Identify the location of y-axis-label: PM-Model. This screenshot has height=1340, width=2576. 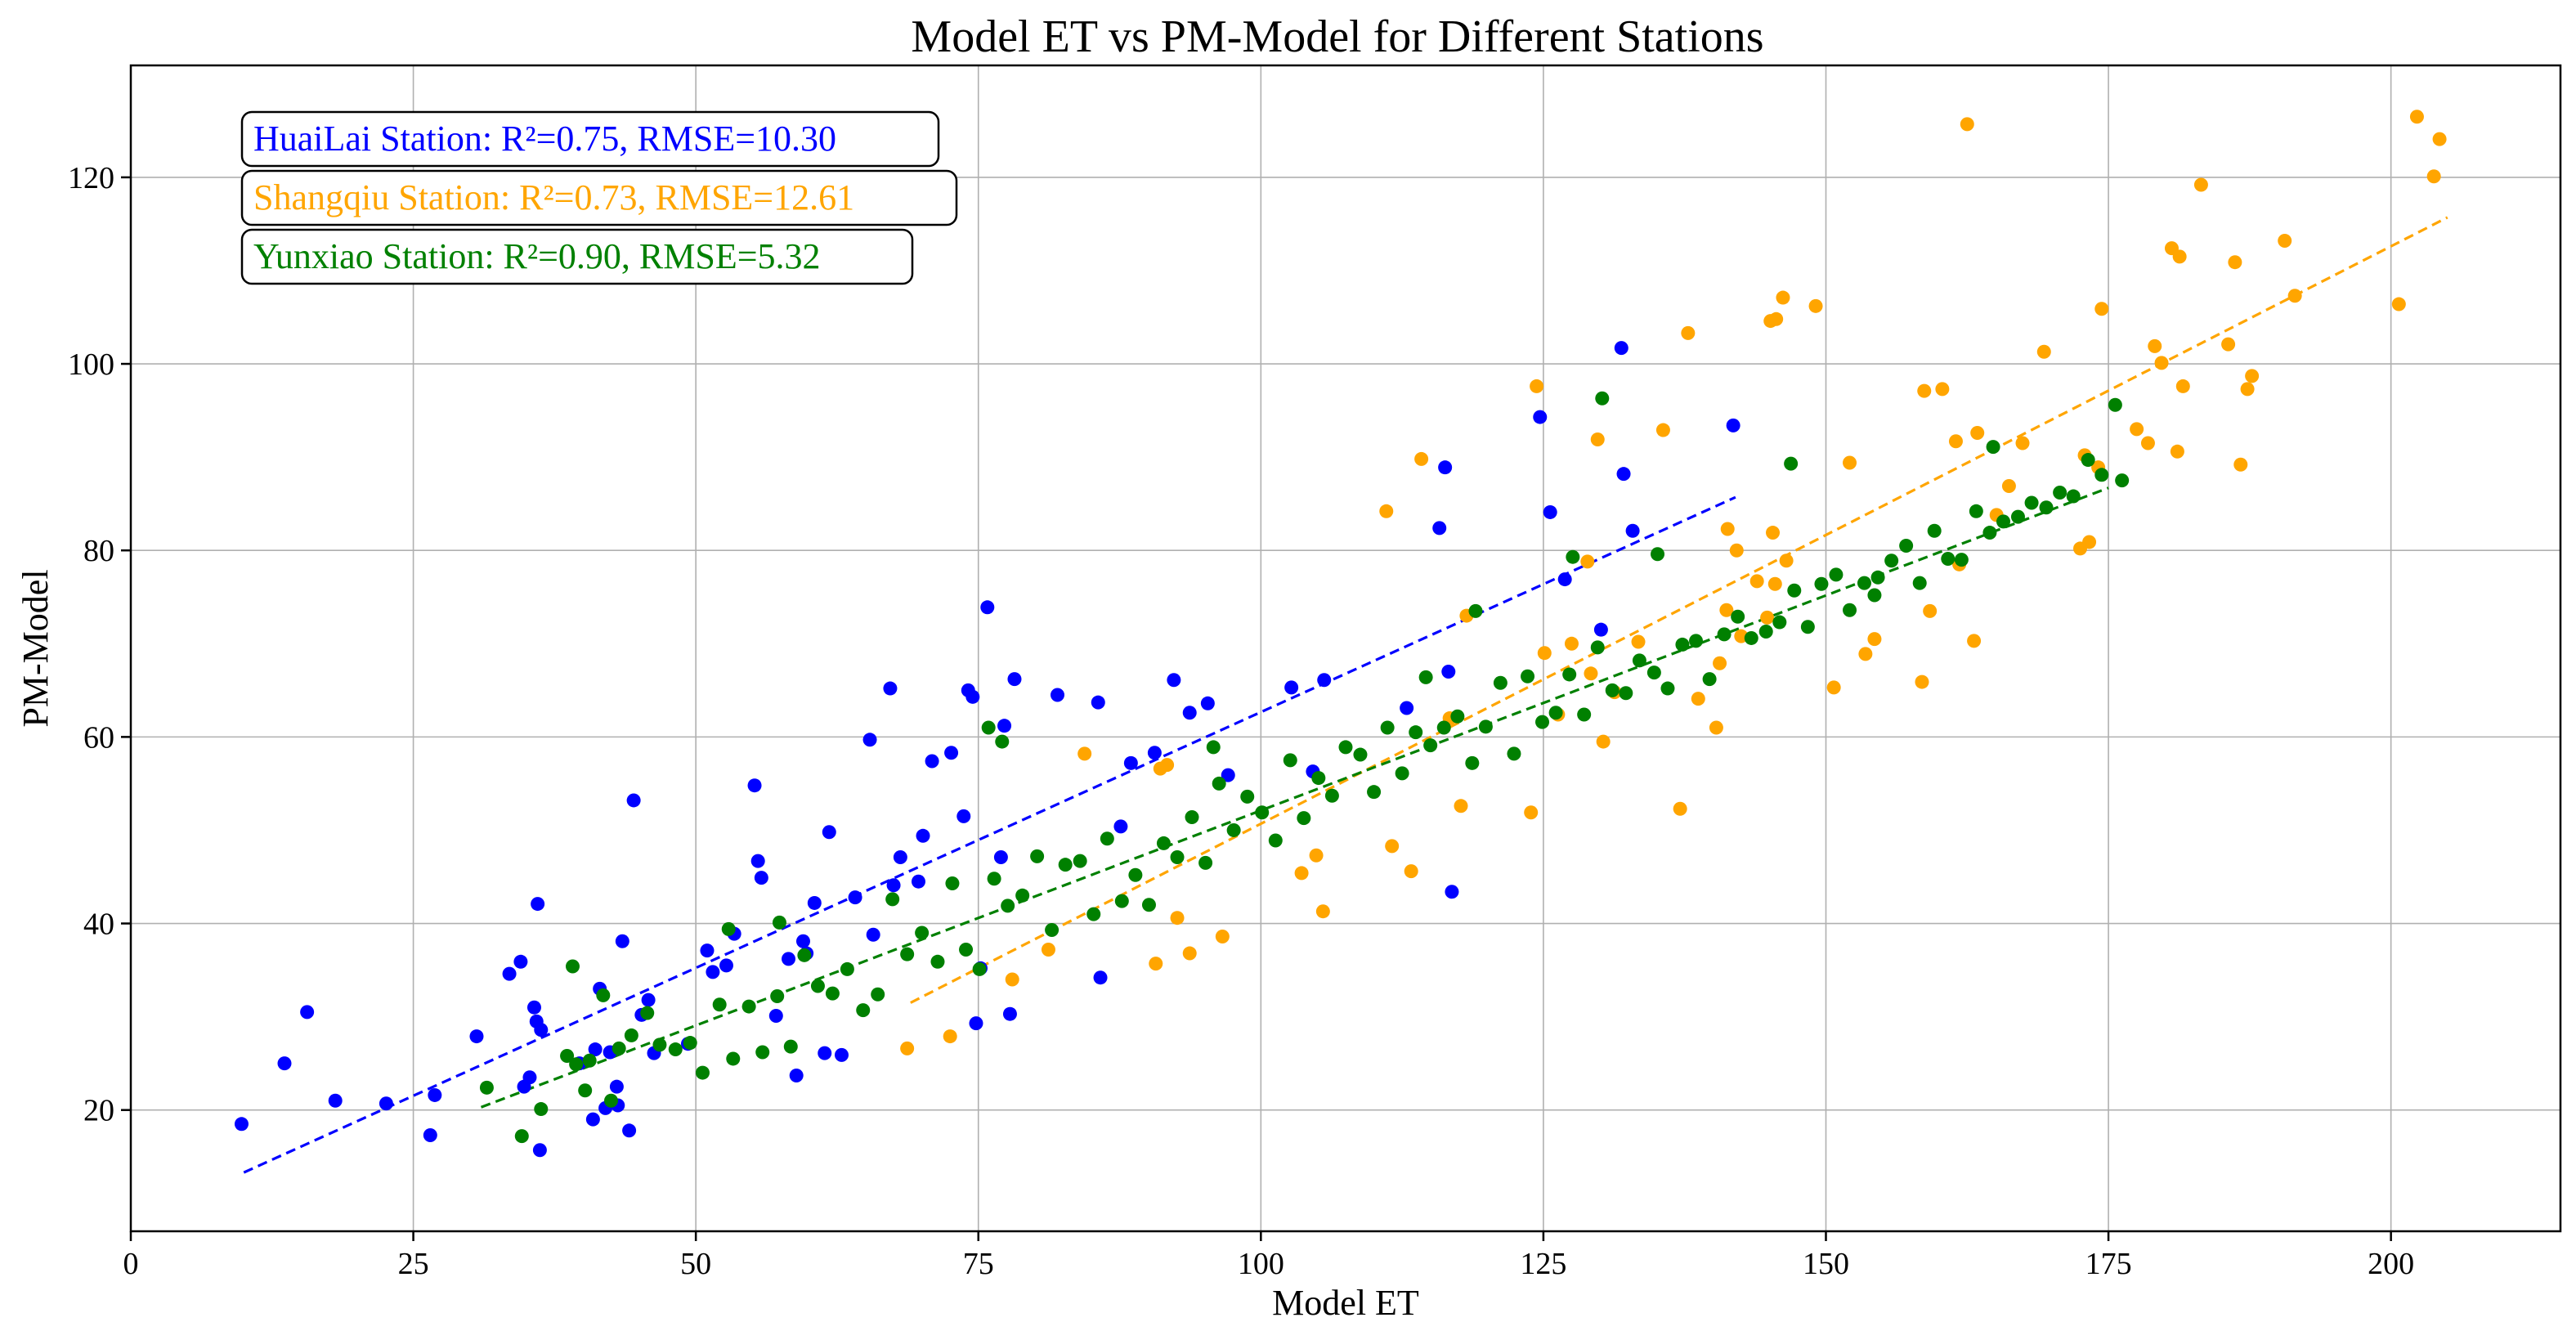
(36, 648).